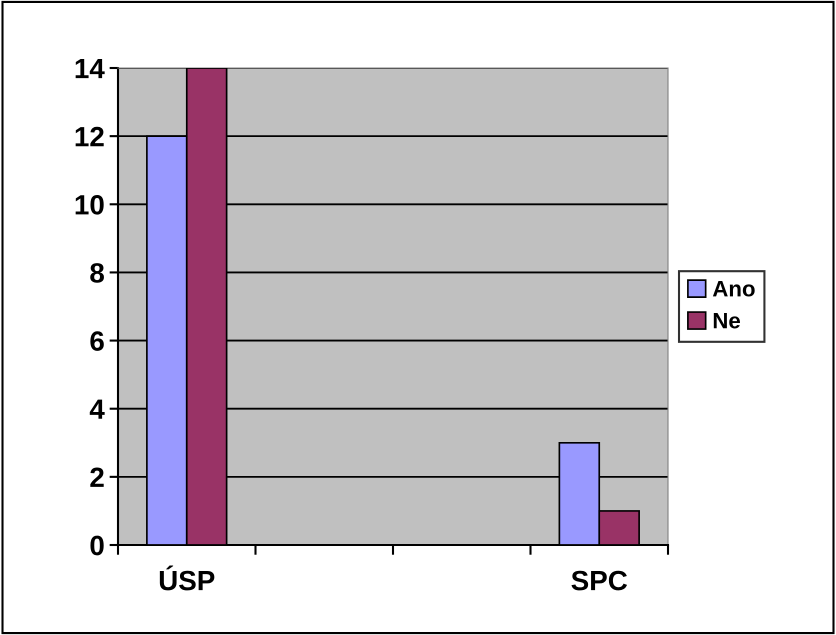  What do you see at coordinates (187, 578) in the screenshot?
I see `x-tick-label: ÚSP` at bounding box center [187, 578].